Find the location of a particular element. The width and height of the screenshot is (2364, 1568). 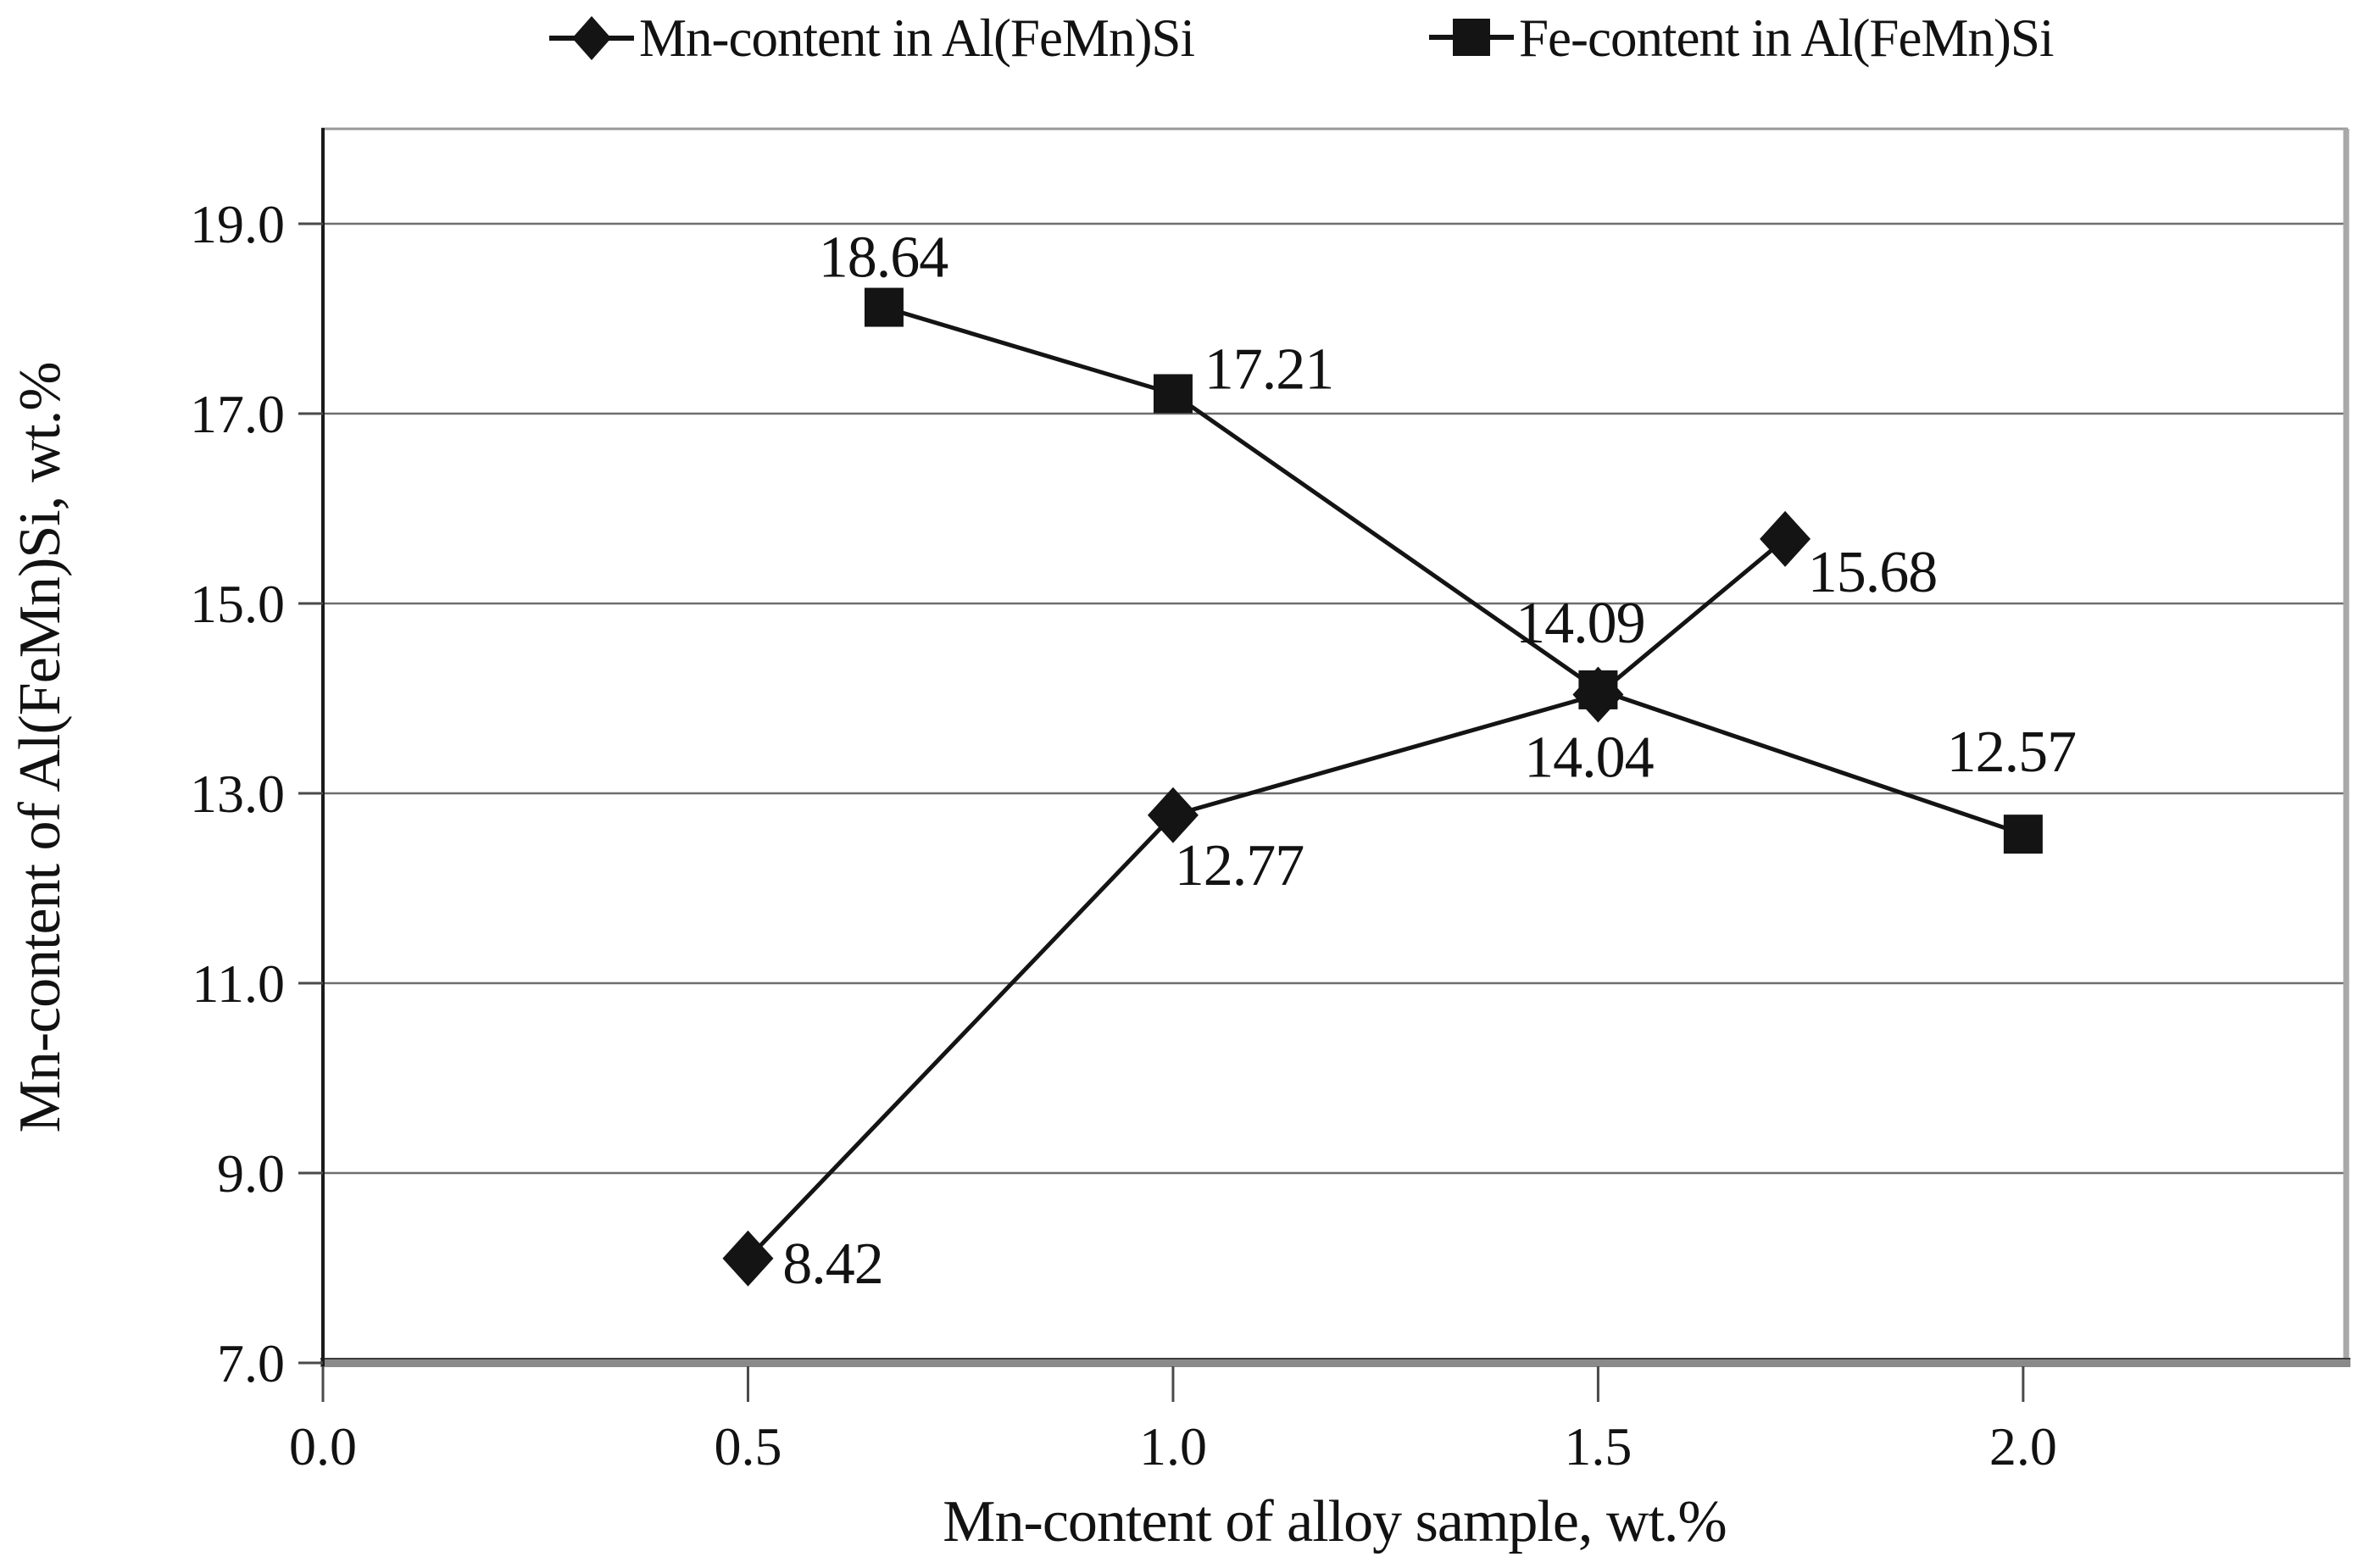

legend-label-fe: Fe-content in Al(FeMn)Si is located at coordinates (1787, 38).